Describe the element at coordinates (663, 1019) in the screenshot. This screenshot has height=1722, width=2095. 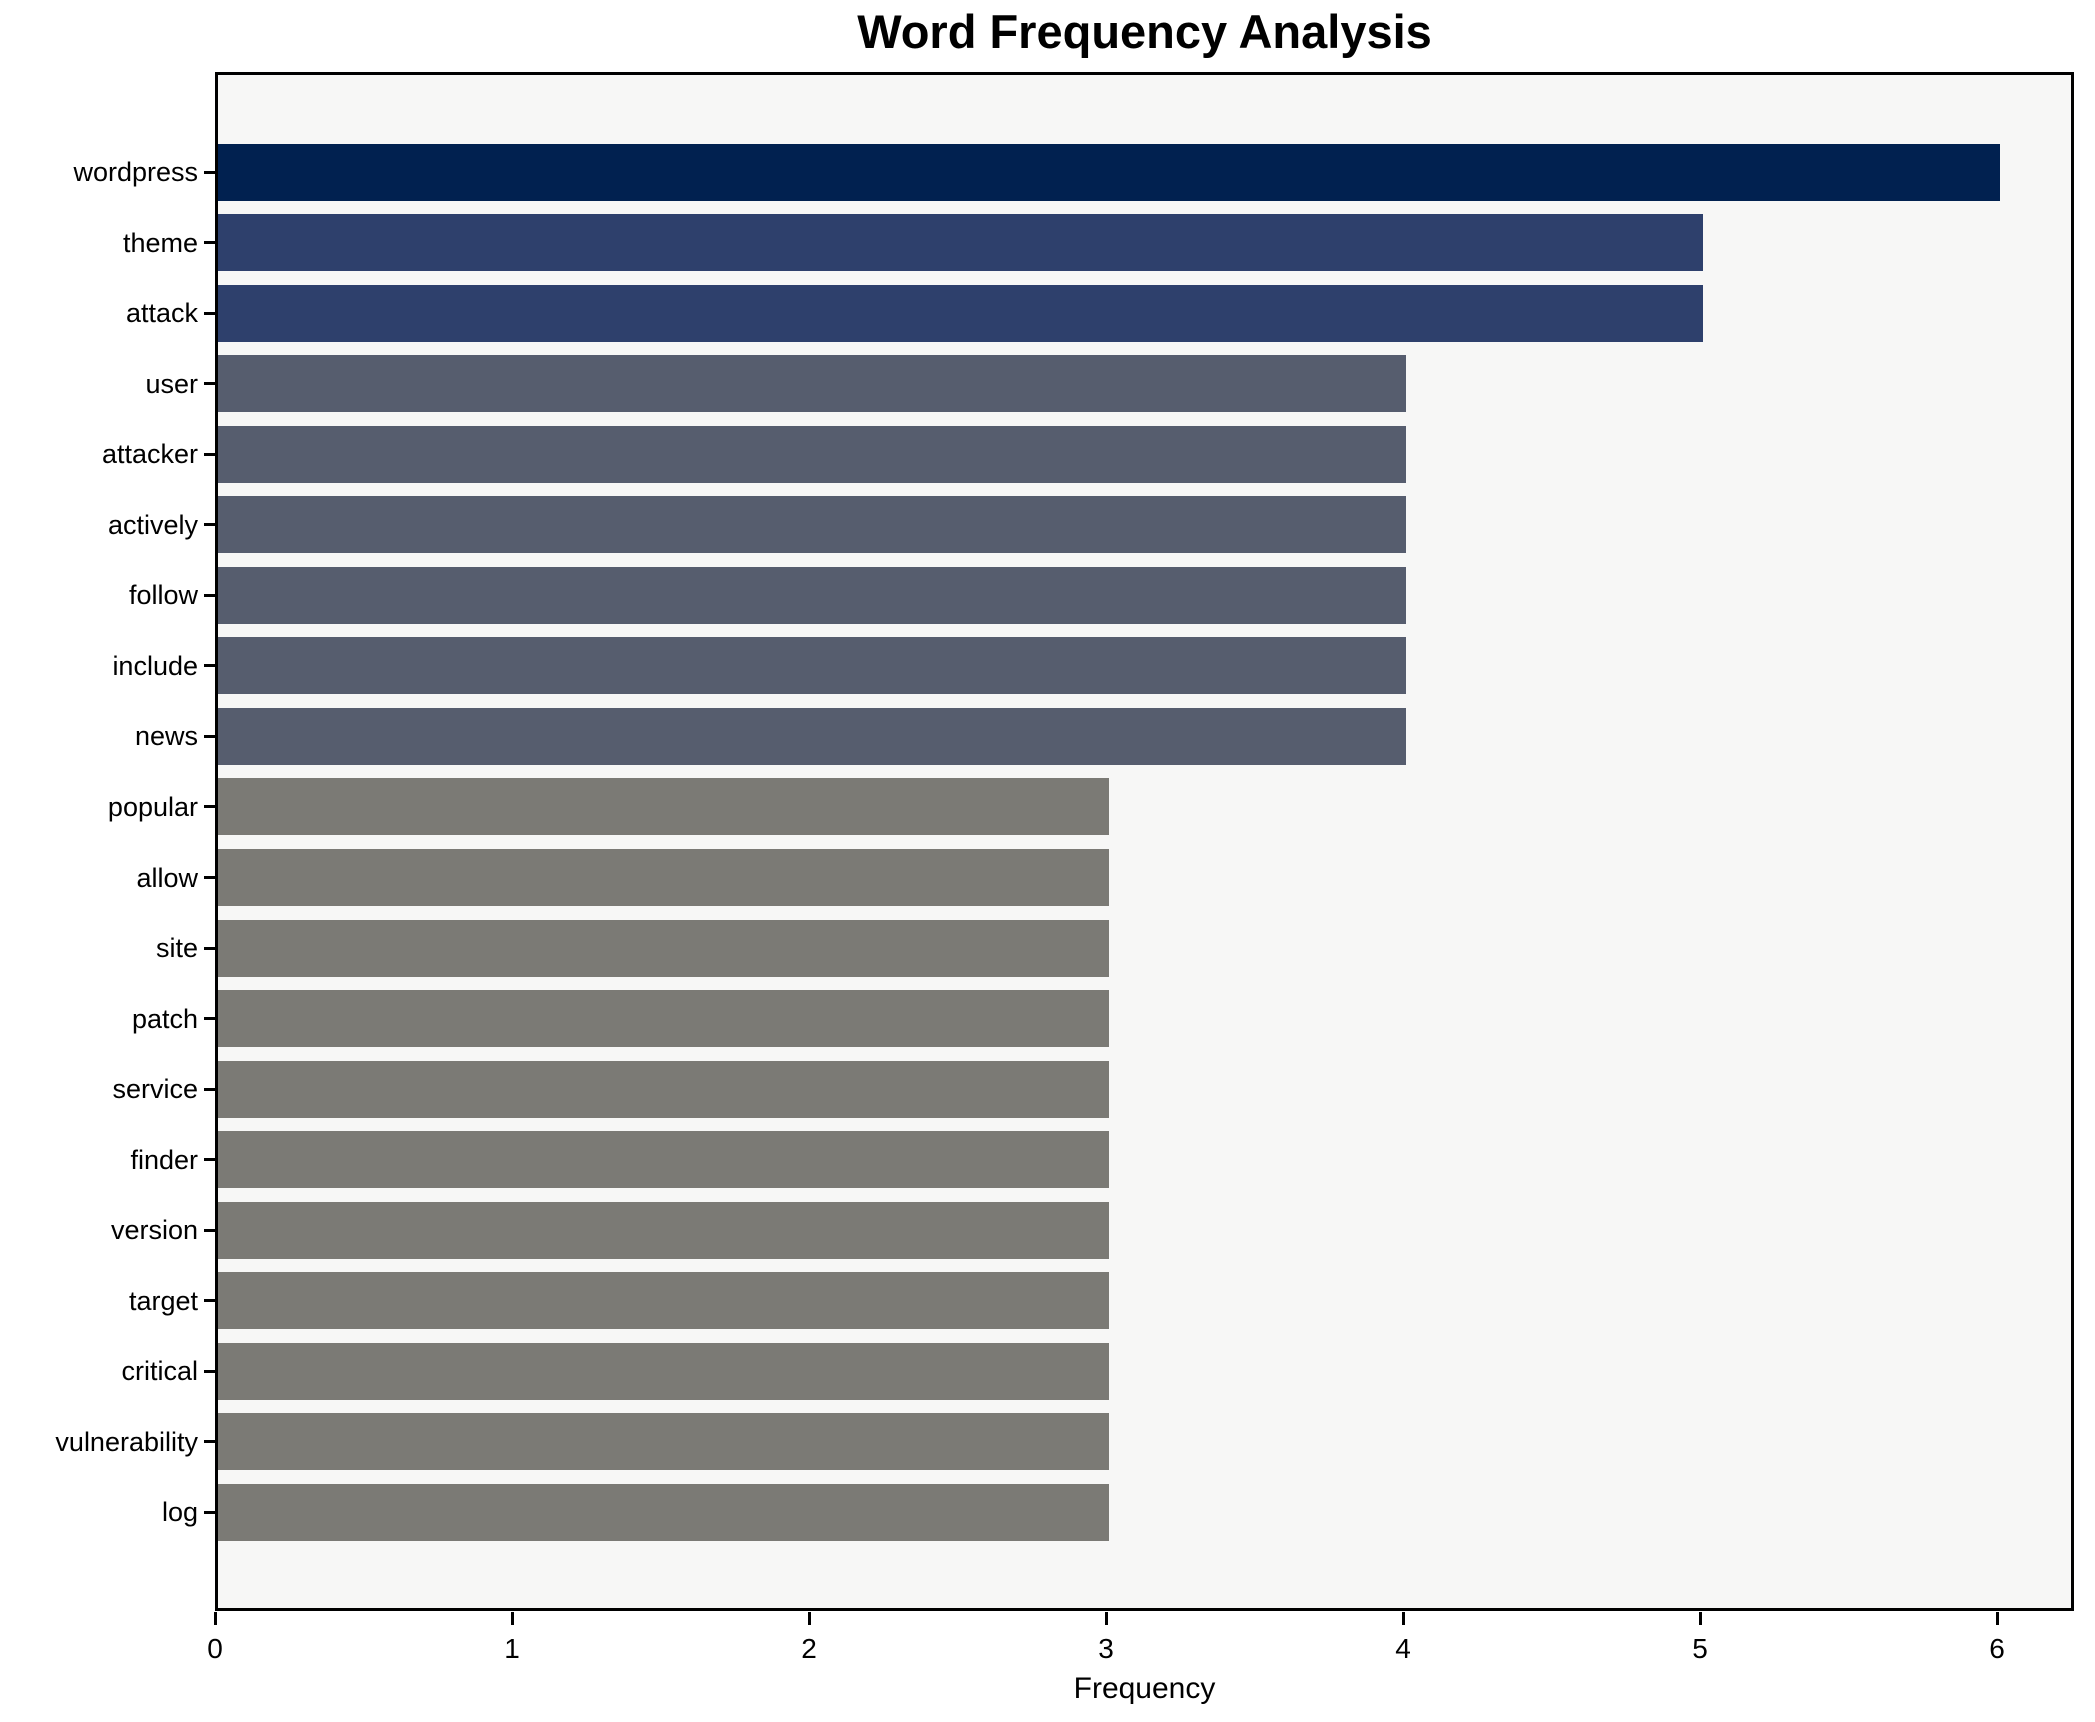
I see `bar-patch` at that location.